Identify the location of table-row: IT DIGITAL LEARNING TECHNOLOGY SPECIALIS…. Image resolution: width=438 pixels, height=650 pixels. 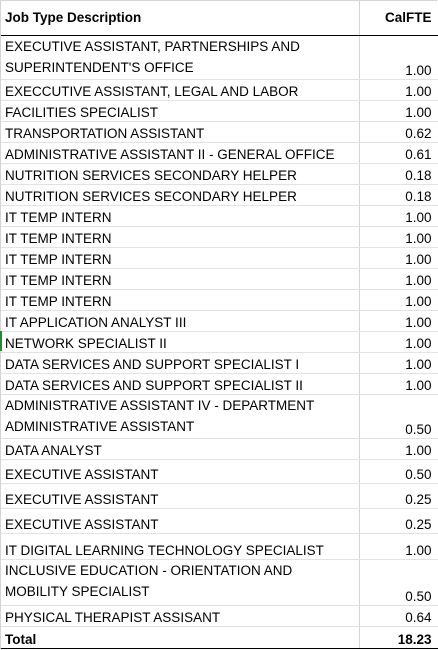
(219, 546).